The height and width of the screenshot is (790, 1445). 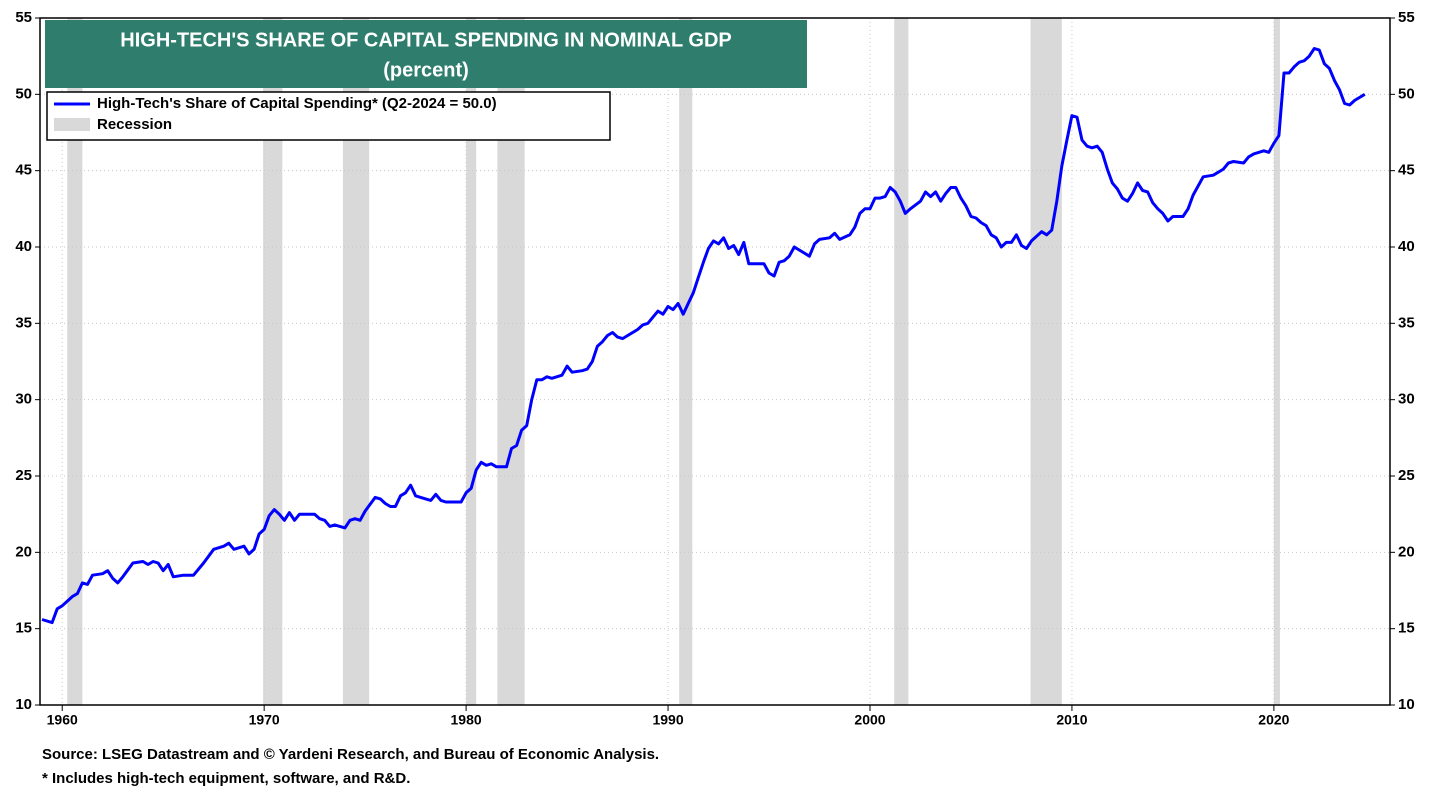 What do you see at coordinates (426, 70) in the screenshot?
I see `chart-subtitle: (percent)` at bounding box center [426, 70].